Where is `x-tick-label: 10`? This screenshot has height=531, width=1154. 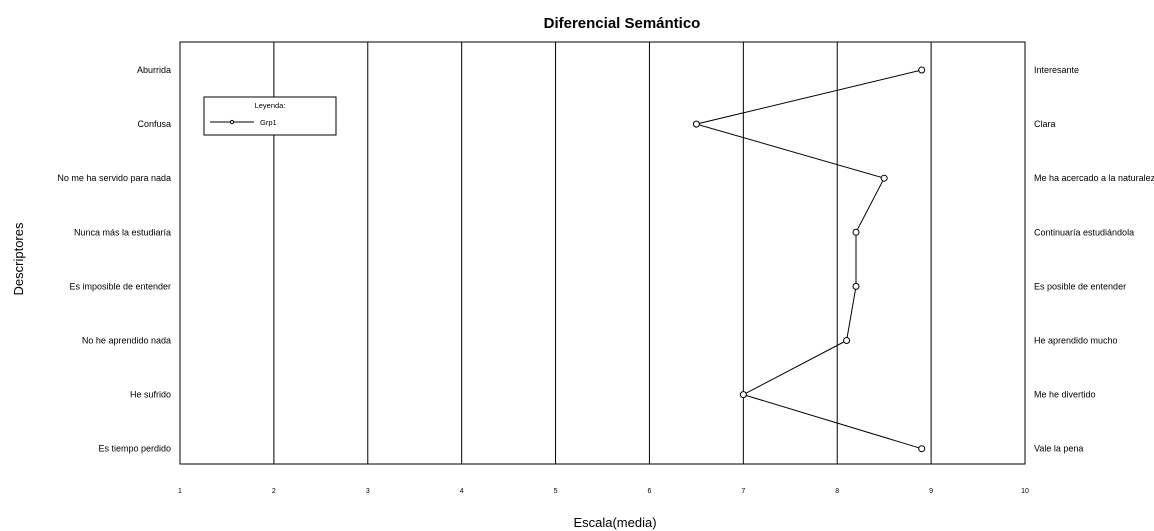
x-tick-label: 10 is located at coordinates (1025, 491).